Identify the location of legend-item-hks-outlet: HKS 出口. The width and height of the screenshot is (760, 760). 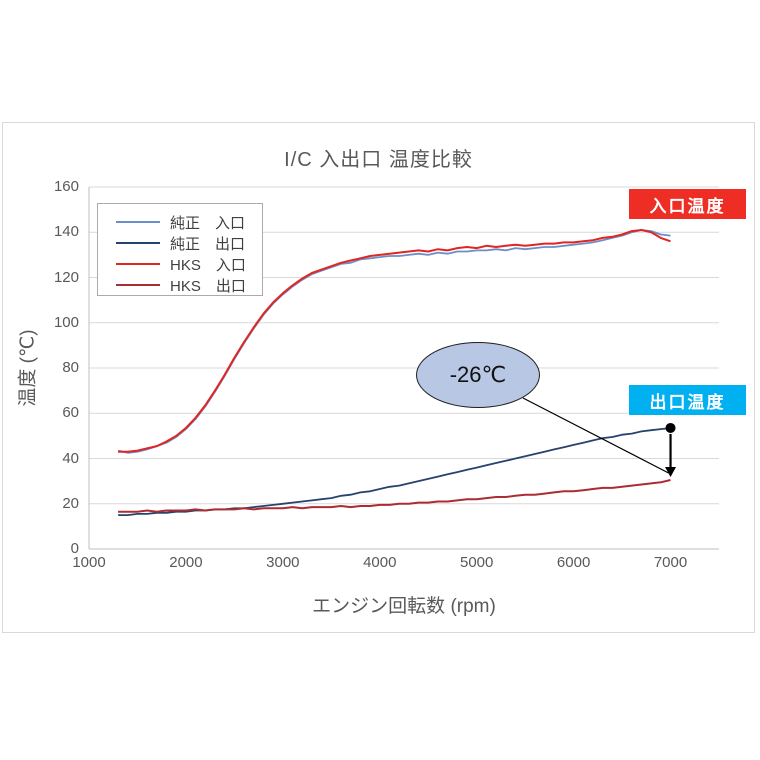
(189, 285).